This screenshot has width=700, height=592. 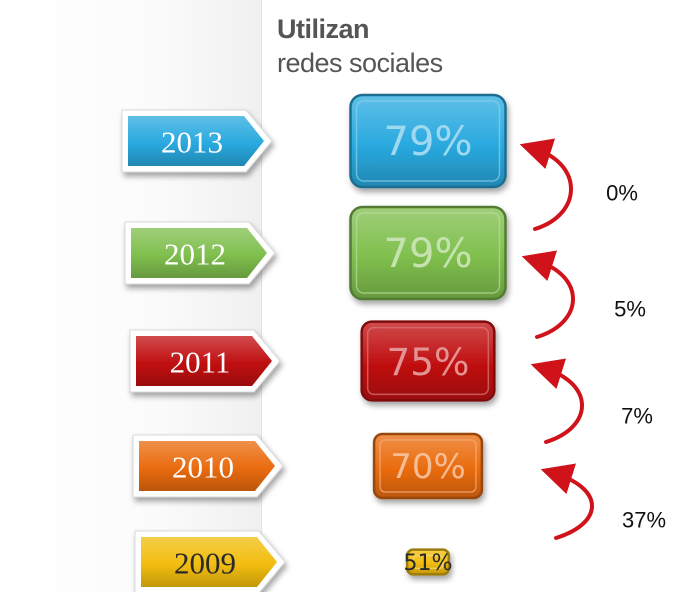 I want to click on year-tag-fill-2013, so click(x=196, y=141).